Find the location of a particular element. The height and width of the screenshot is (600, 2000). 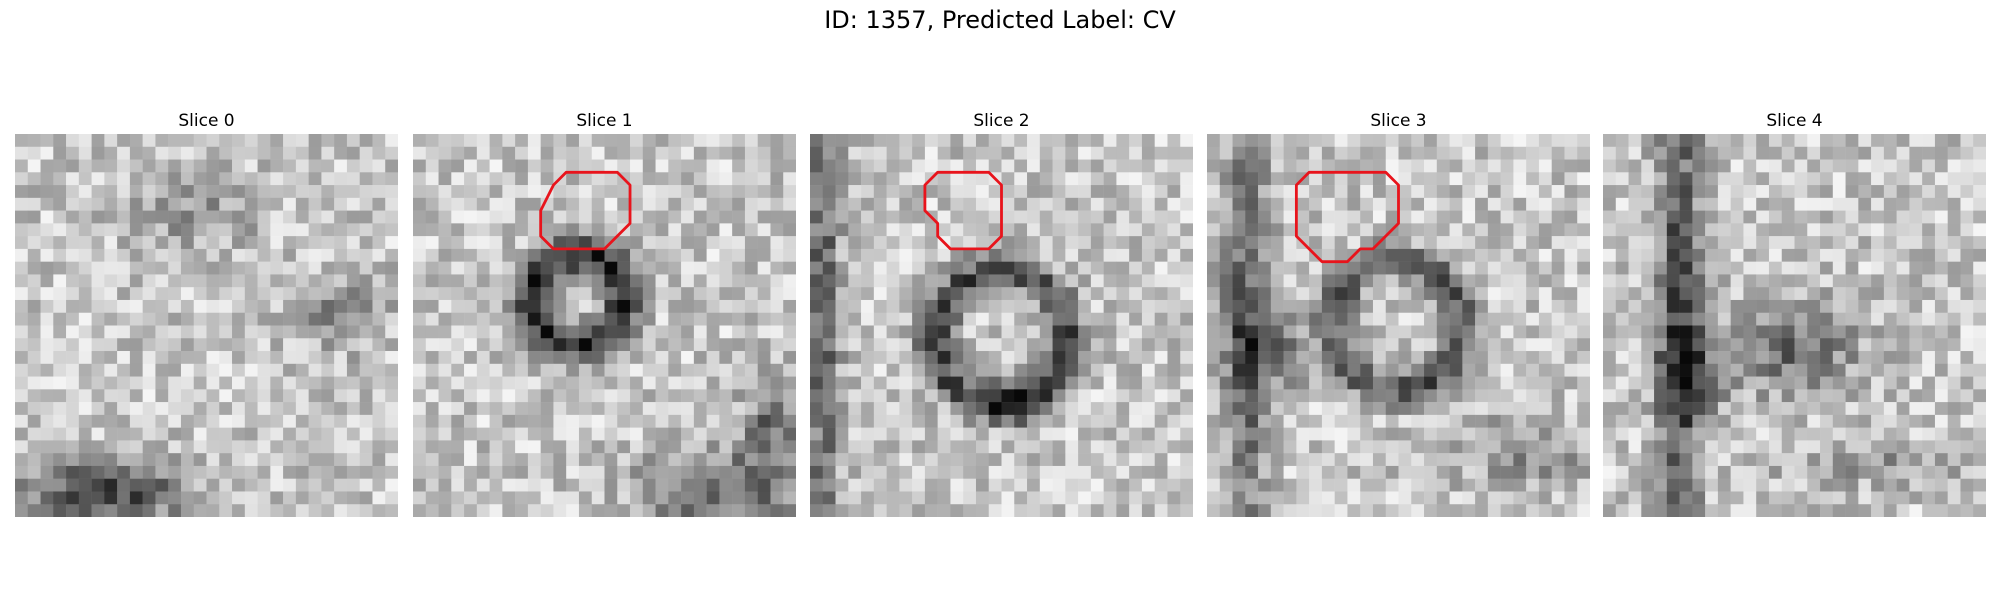

slice-title: Slice 0 is located at coordinates (206, 121).